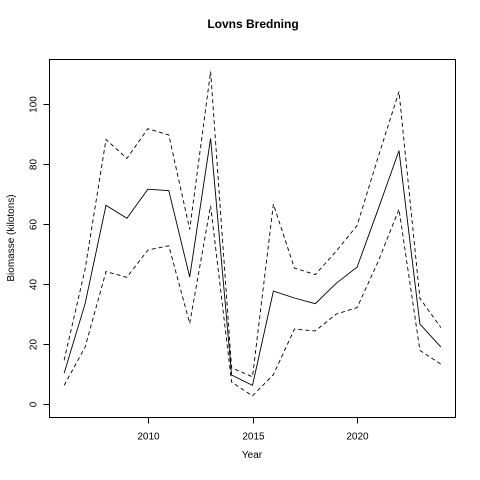  What do you see at coordinates (11, 237) in the screenshot?
I see `y-axis-label: Biomasse (kilotons)` at bounding box center [11, 237].